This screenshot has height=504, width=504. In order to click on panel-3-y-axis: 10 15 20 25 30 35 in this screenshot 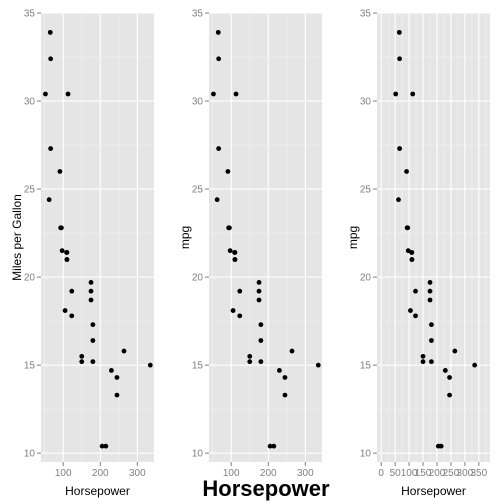, I will do `click(368, 234)`.